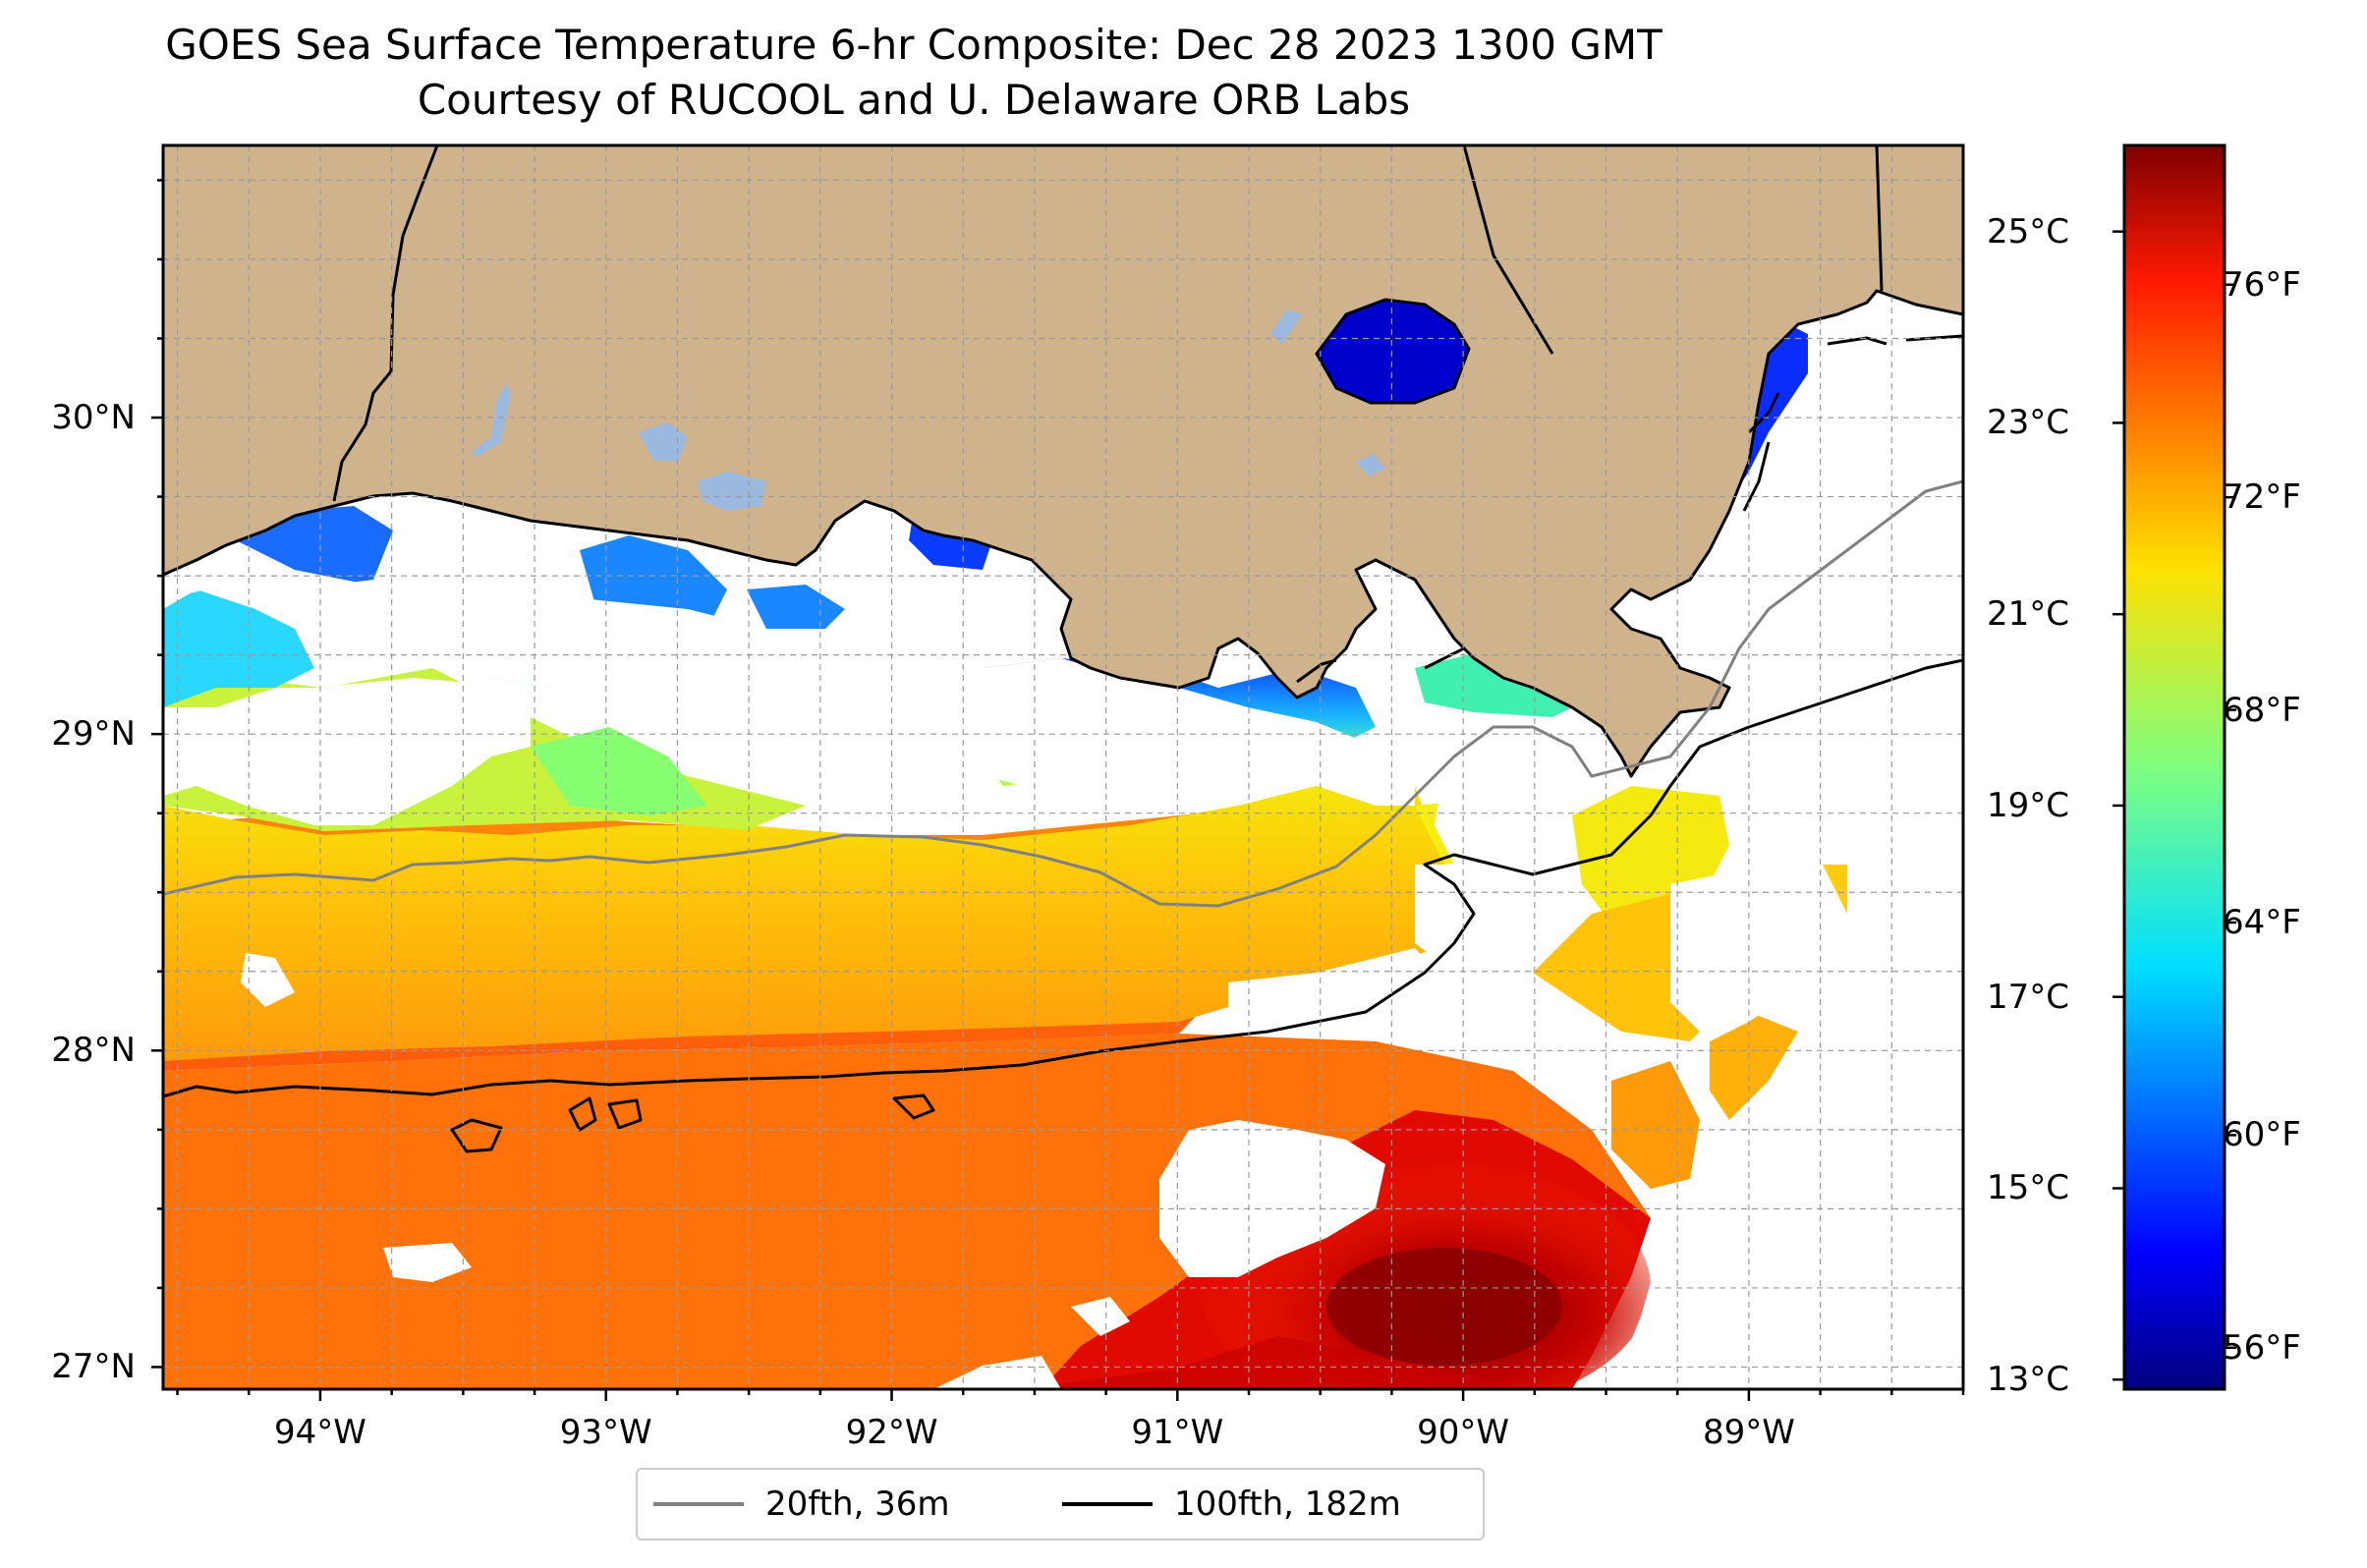 This screenshot has width=2367, height=1568. I want to click on lon-tick-label: 89°W, so click(1749, 1432).